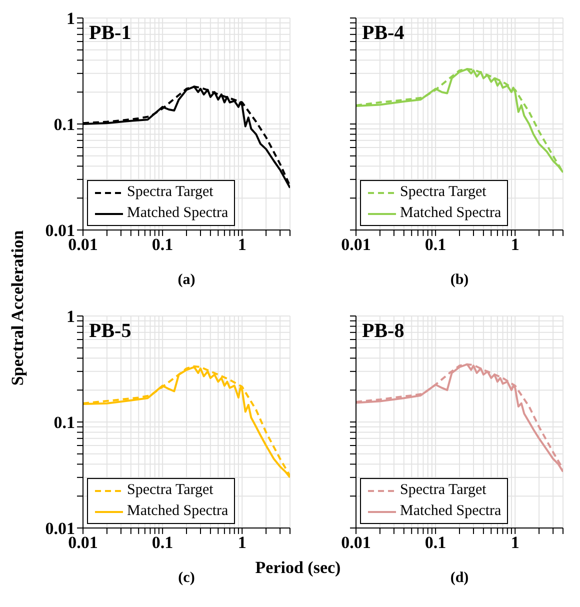  I want to click on chart-title: PB-1, so click(110, 33).